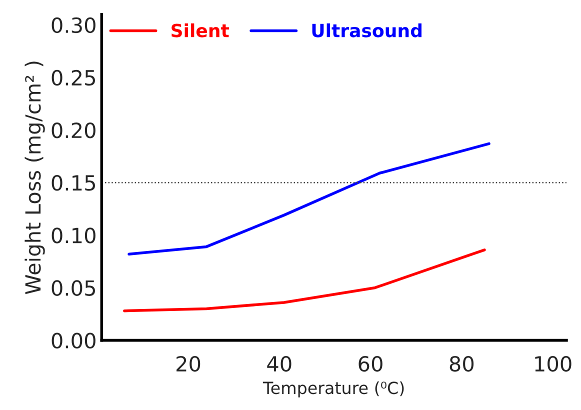  What do you see at coordinates (74, 130) in the screenshot?
I see `y-tick-label: 0.20` at bounding box center [74, 130].